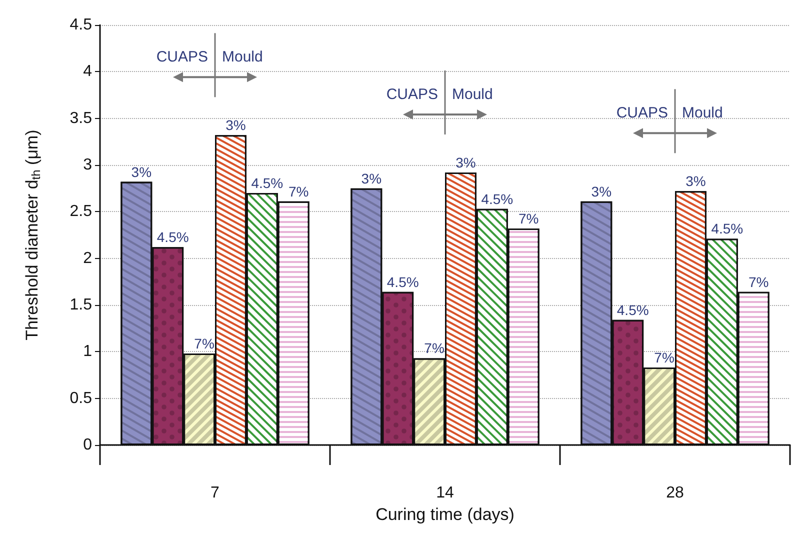 The width and height of the screenshot is (800, 537). I want to click on y-tick-label: 0.5, so click(81, 398).